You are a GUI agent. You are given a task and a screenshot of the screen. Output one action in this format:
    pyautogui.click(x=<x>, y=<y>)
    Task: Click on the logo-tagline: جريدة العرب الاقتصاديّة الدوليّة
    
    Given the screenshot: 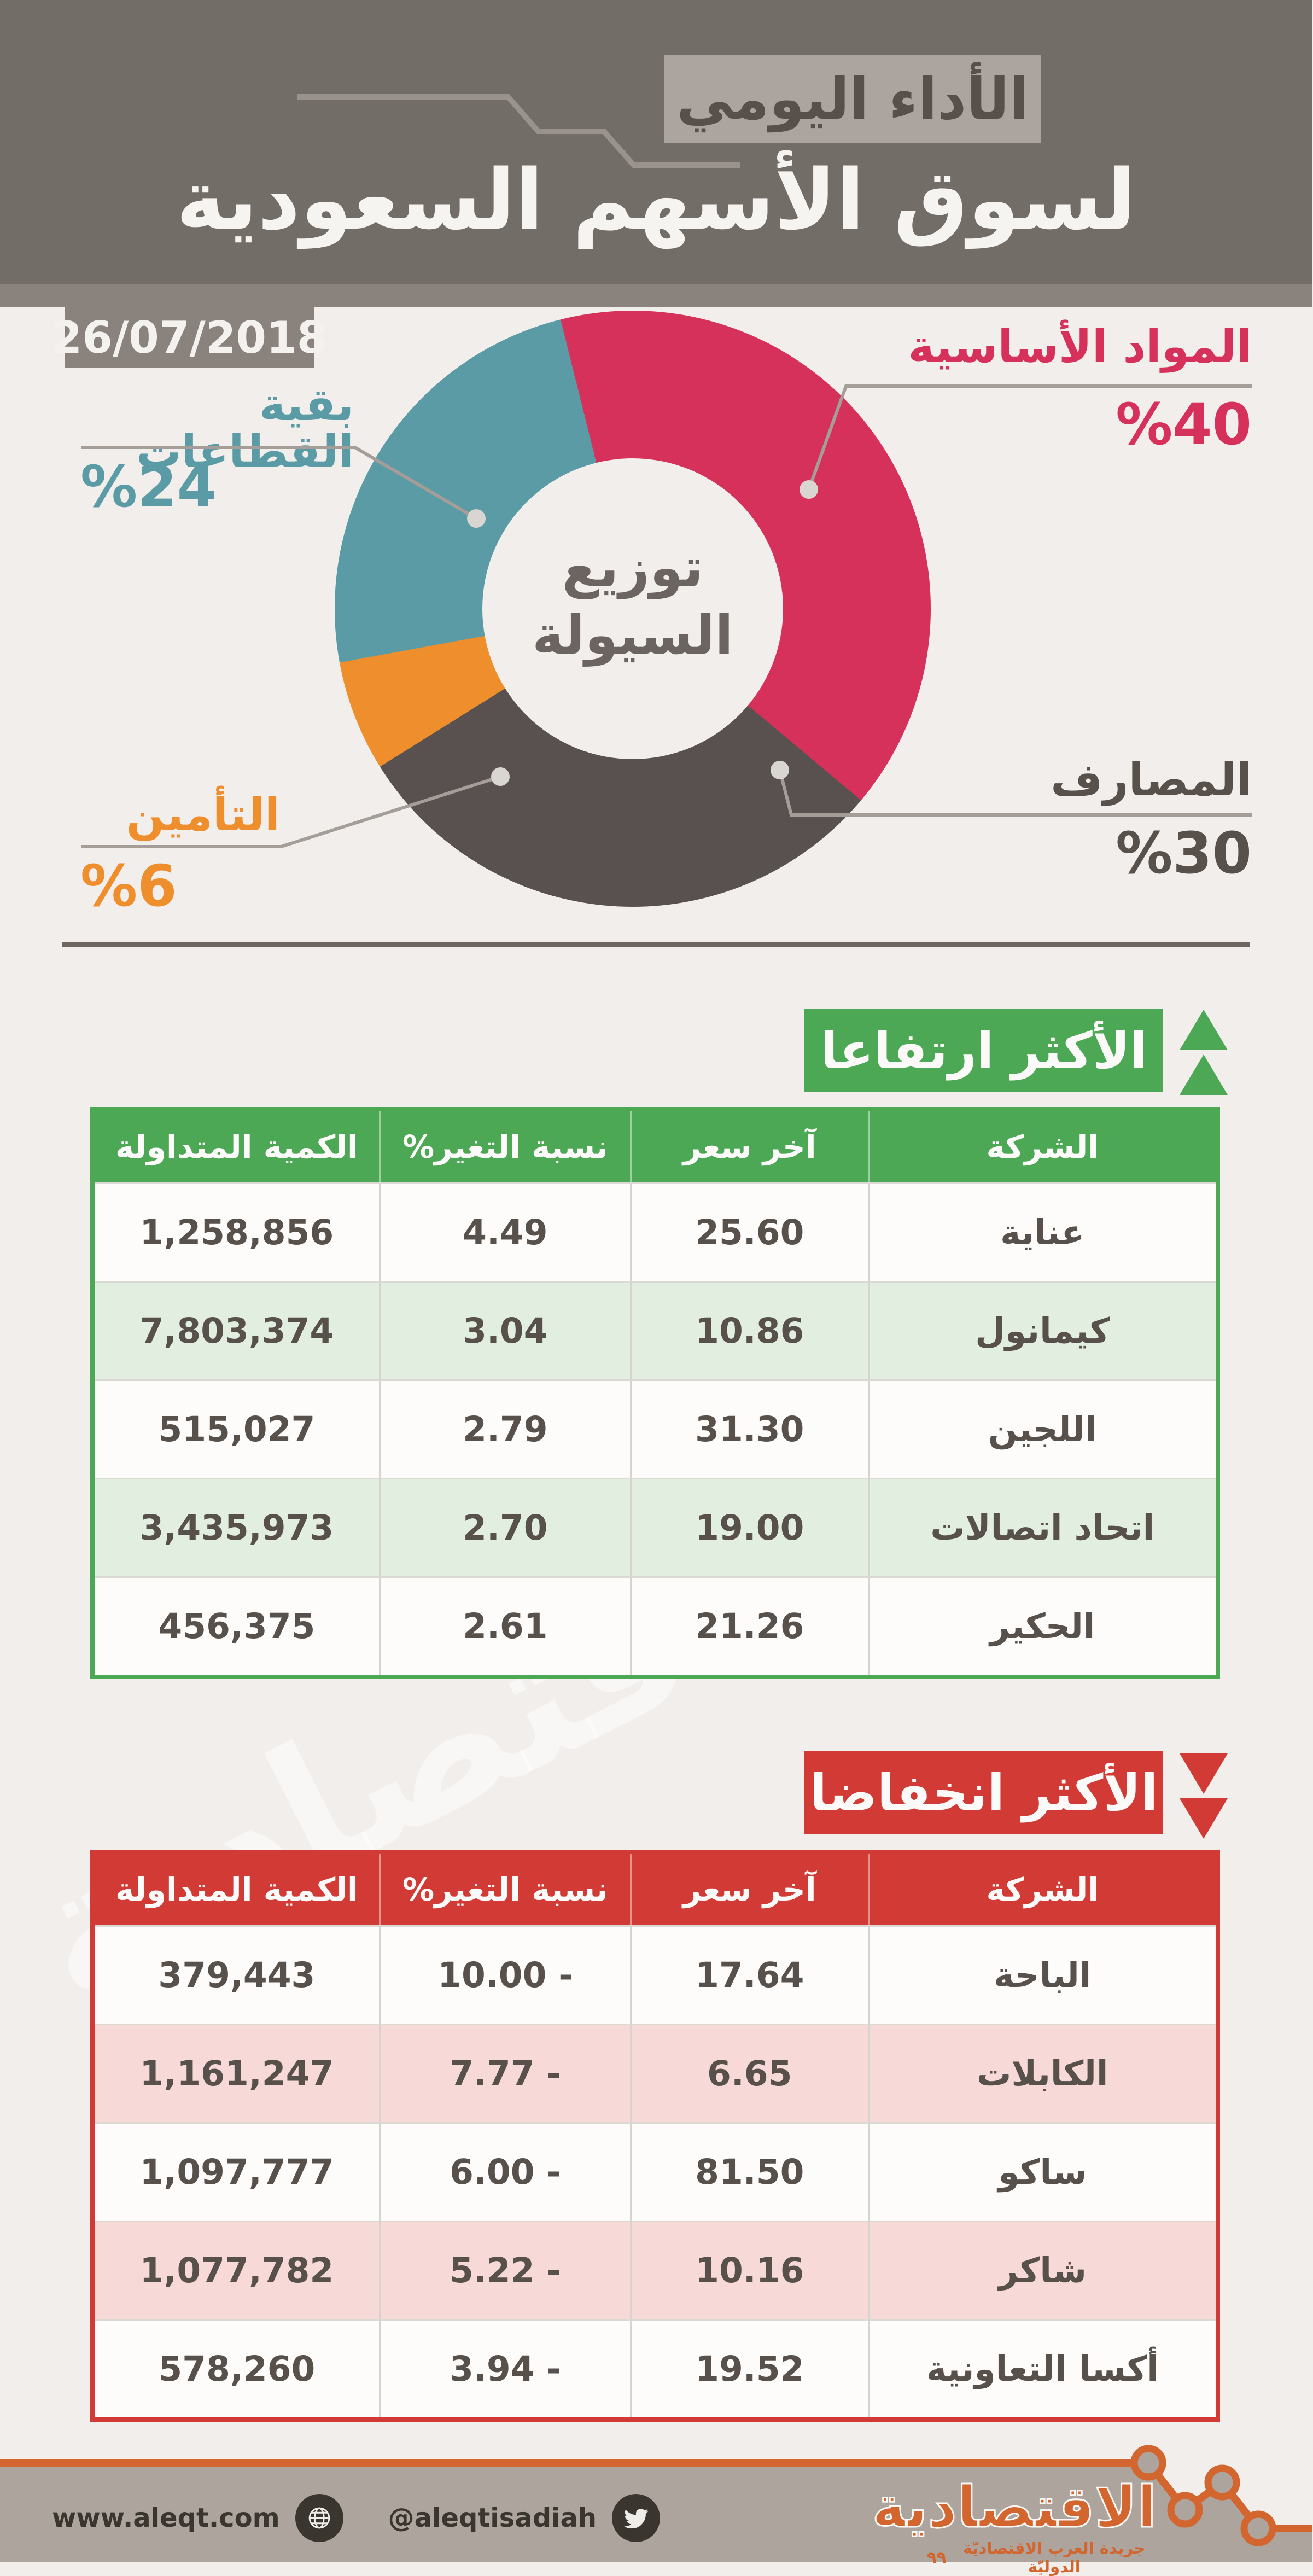 What is the action you would take?
    pyautogui.click(x=1054, y=2558)
    